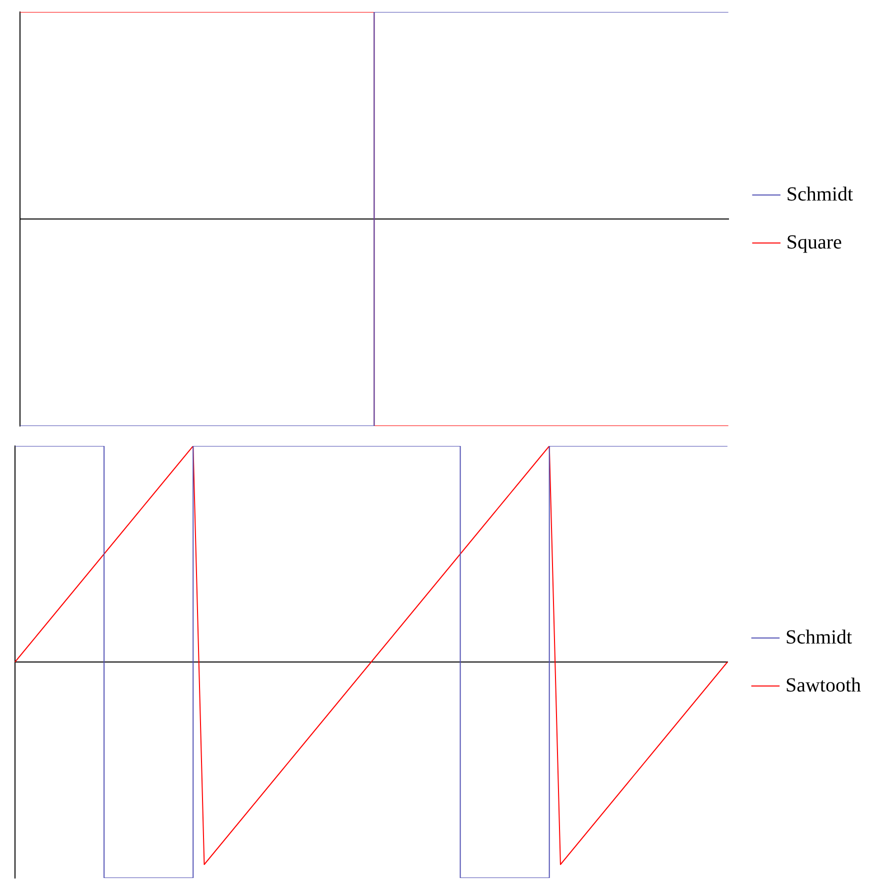 The height and width of the screenshot is (884, 873). Describe the element at coordinates (814, 242) in the screenshot. I see `legend-label: Square` at that location.